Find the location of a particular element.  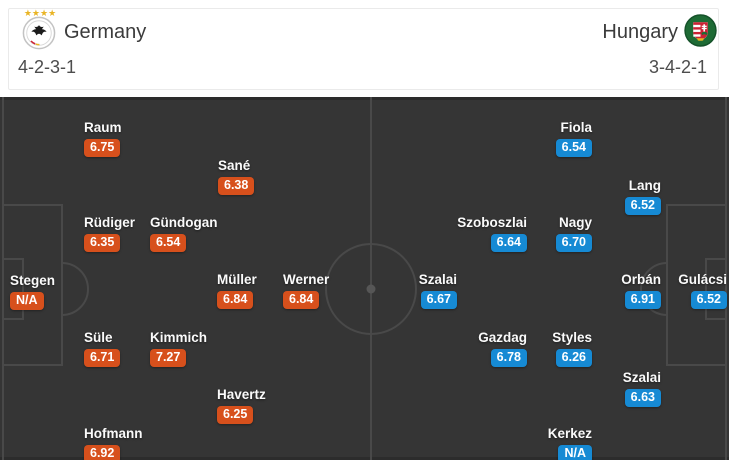

player-orban: Orbán 6.91 is located at coordinates (641, 290).